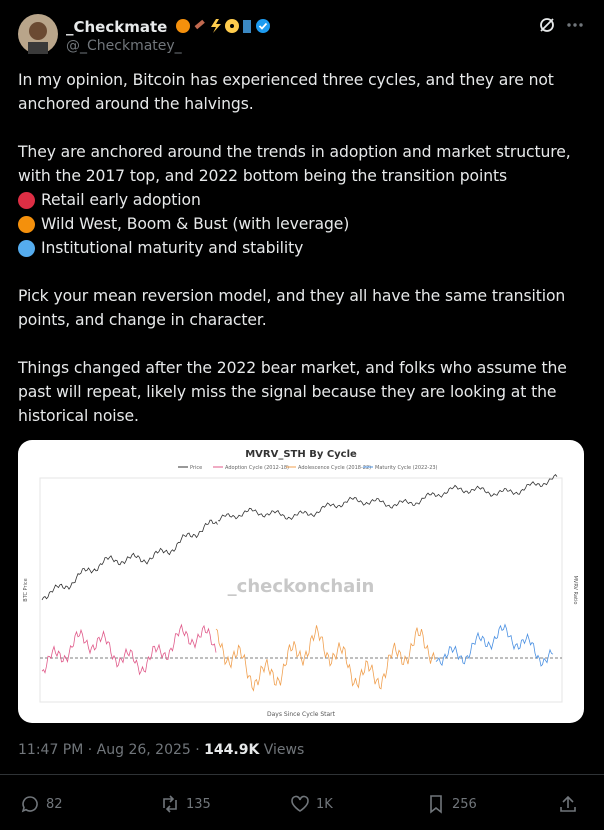  Describe the element at coordinates (575, 590) in the screenshot. I see `y2-label: MVRV Ratio` at that location.